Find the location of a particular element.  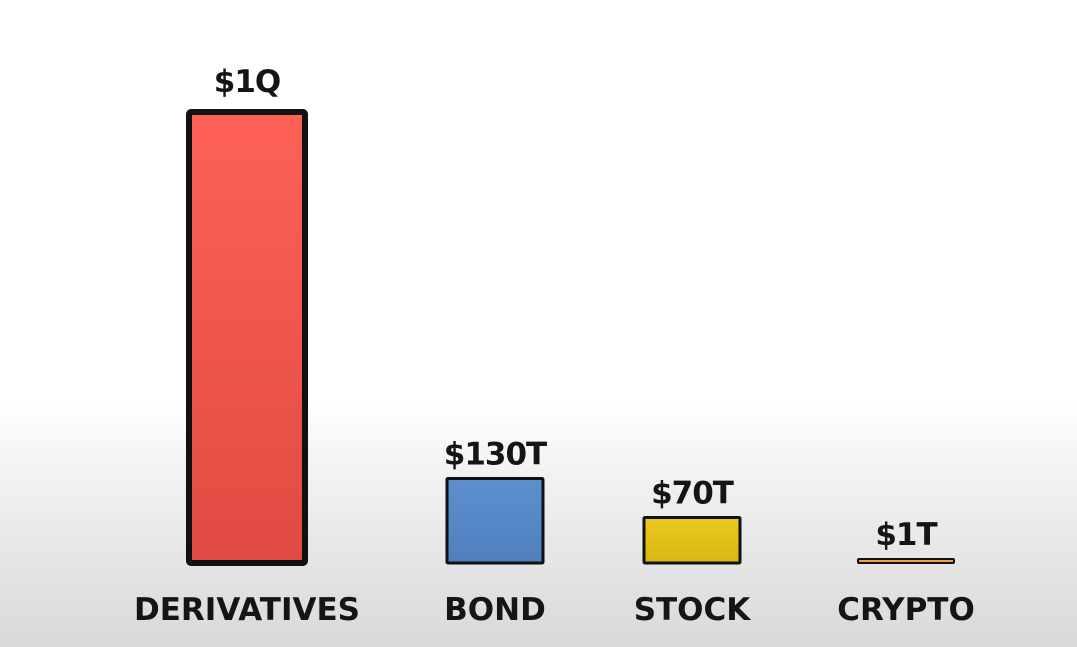

value-label-derivatives: $1Q is located at coordinates (247, 82).